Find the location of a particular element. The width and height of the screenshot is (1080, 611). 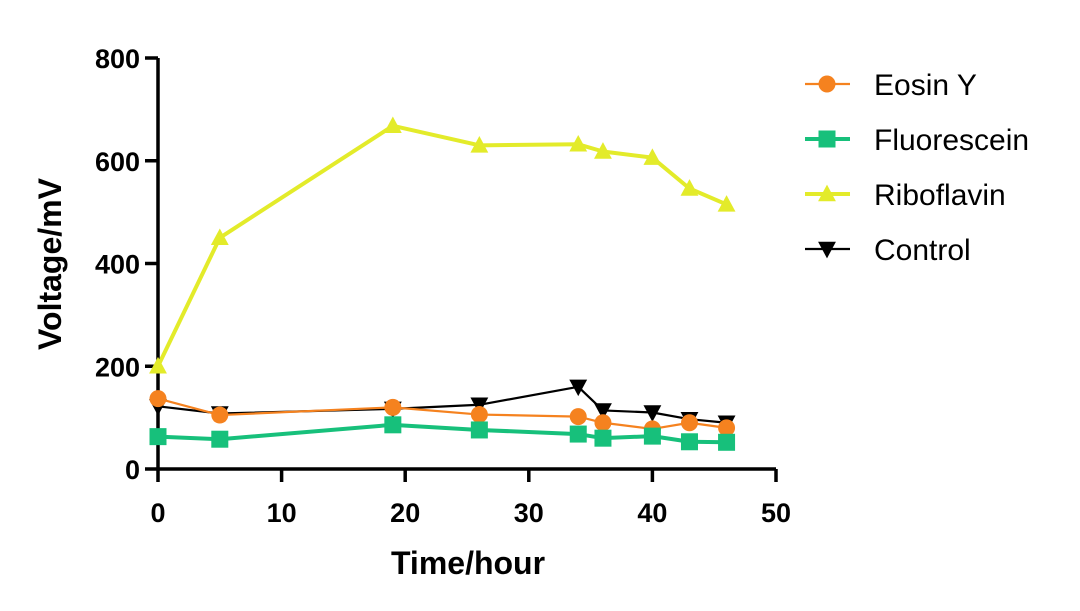

legend-label: Fluorescein is located at coordinates (951, 140).